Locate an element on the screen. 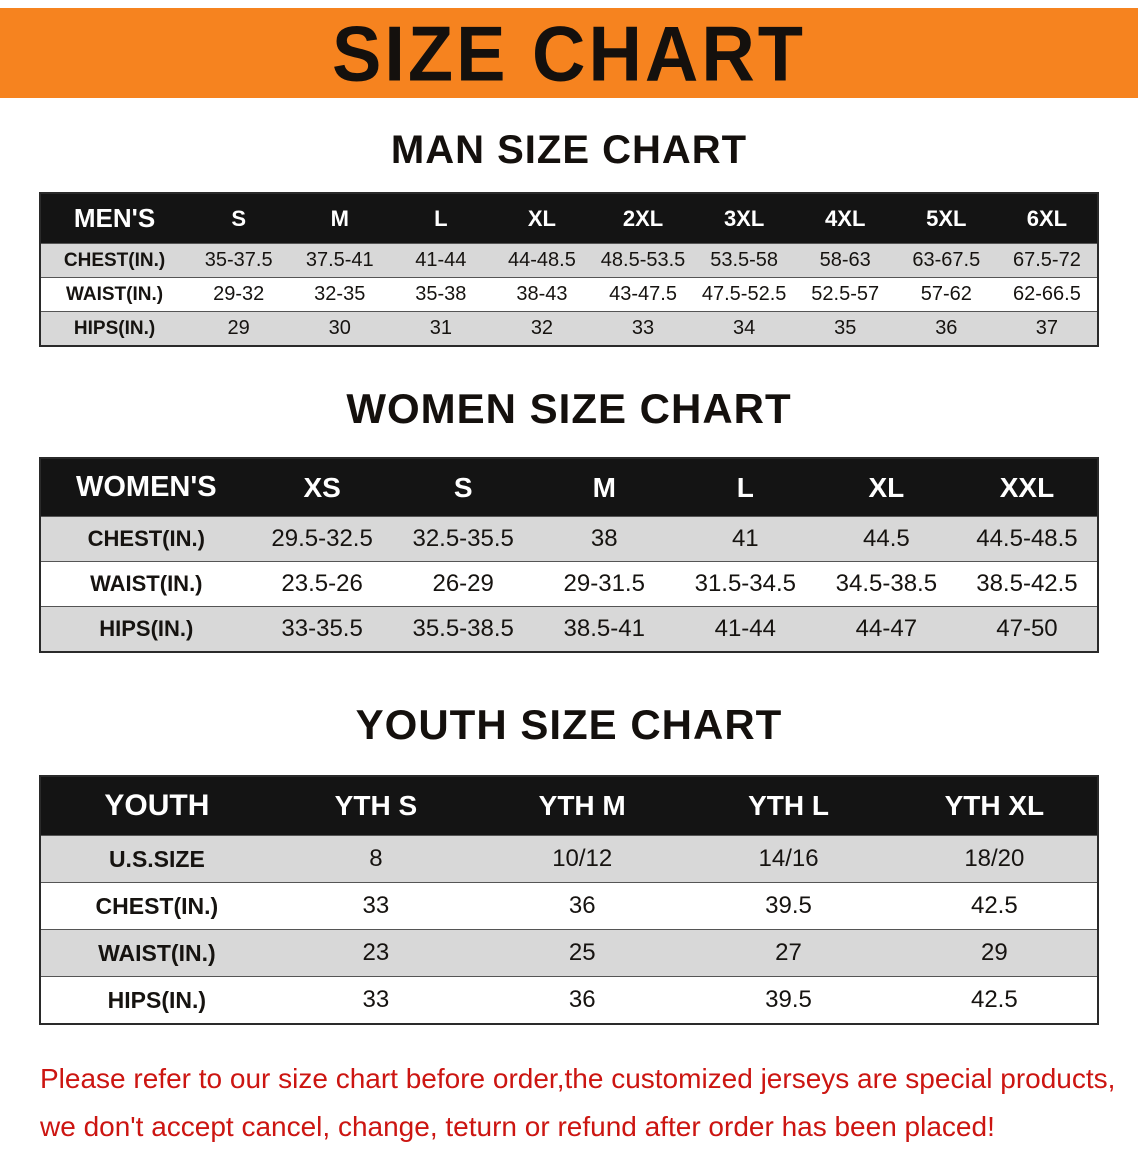 This screenshot has width=1138, height=1151. women-size-col: XL is located at coordinates (886, 487).